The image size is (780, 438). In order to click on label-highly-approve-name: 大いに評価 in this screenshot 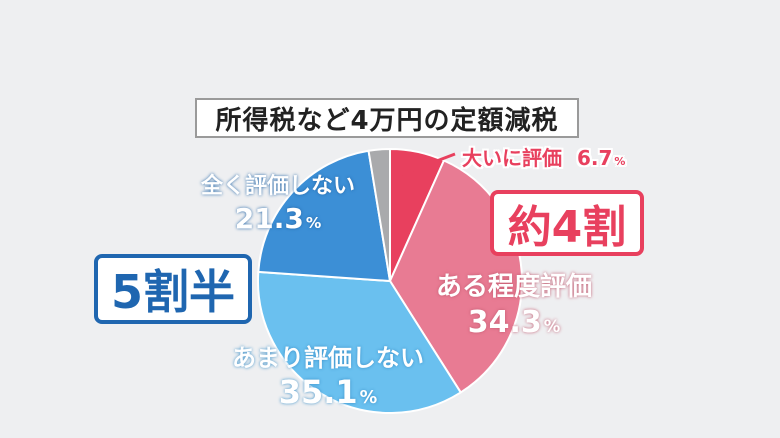, I will do `click(512, 158)`.